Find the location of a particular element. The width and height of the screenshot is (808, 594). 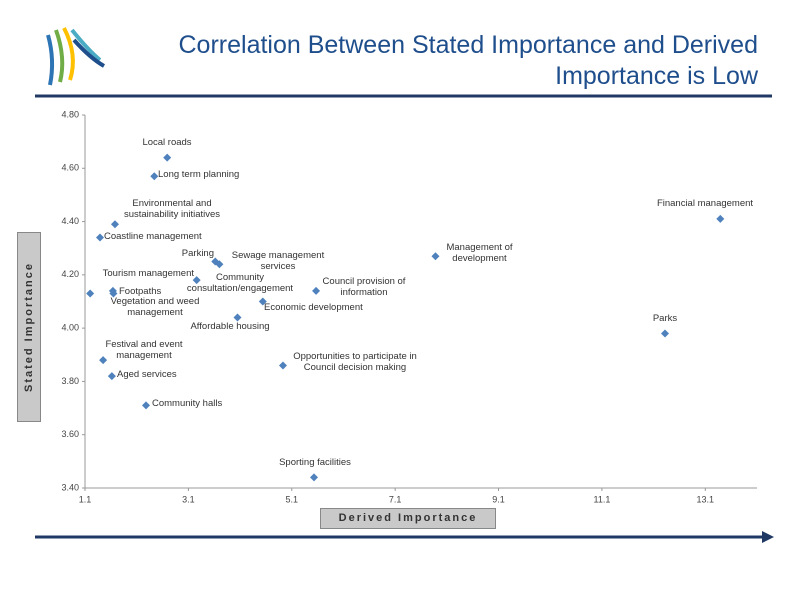

y-tick-label: 4.40 is located at coordinates (70, 221).